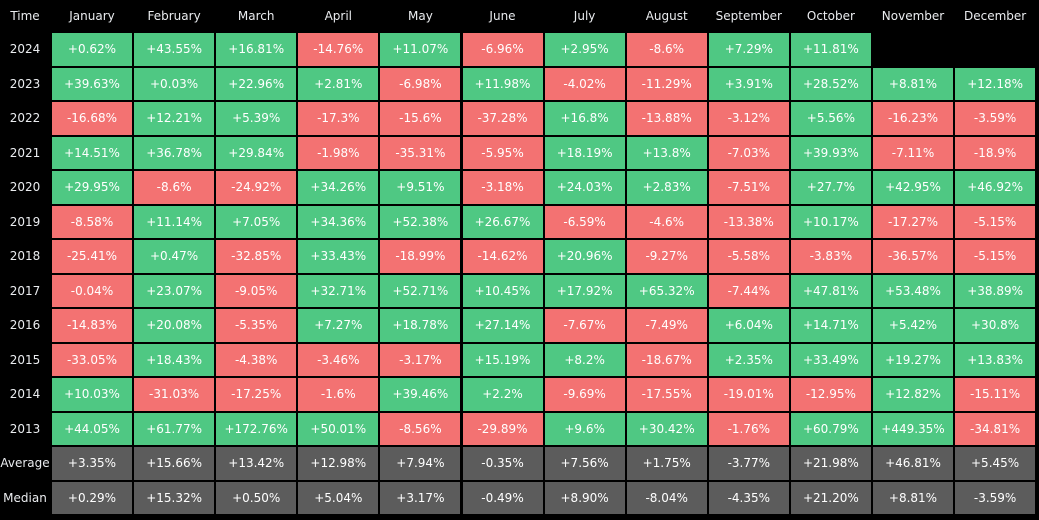 This screenshot has width=1039, height=520. What do you see at coordinates (174, 256) in the screenshot?
I see `return-cell: +0.47%` at bounding box center [174, 256].